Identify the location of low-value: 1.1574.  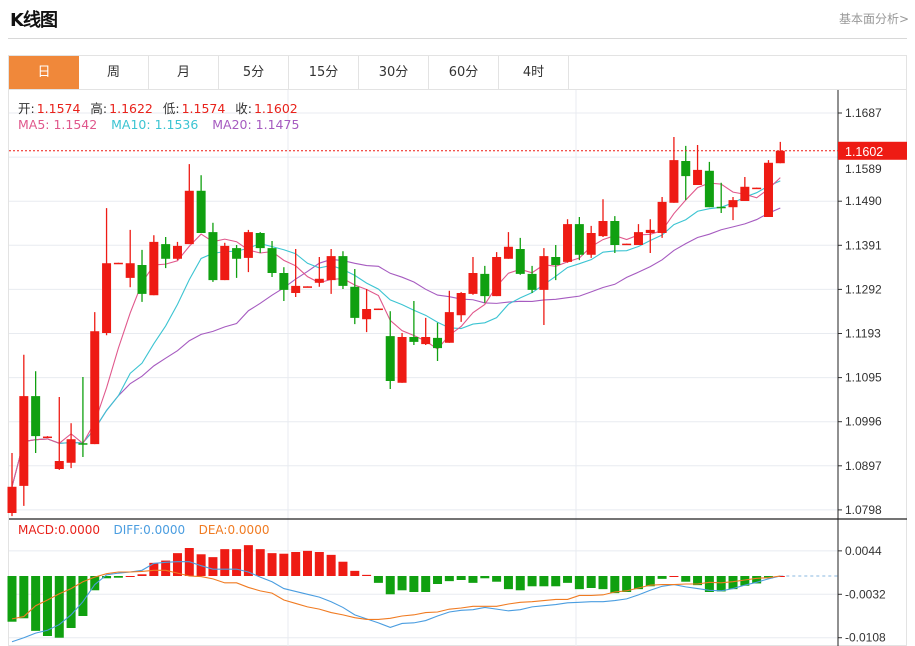
(203, 108).